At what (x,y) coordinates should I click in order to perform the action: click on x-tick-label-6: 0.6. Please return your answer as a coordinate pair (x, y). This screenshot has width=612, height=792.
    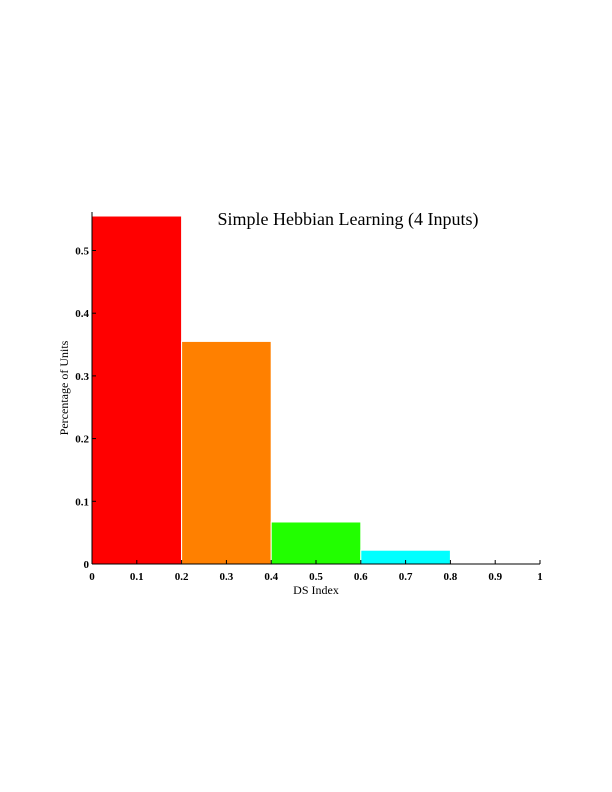
    Looking at the image, I should click on (361, 577).